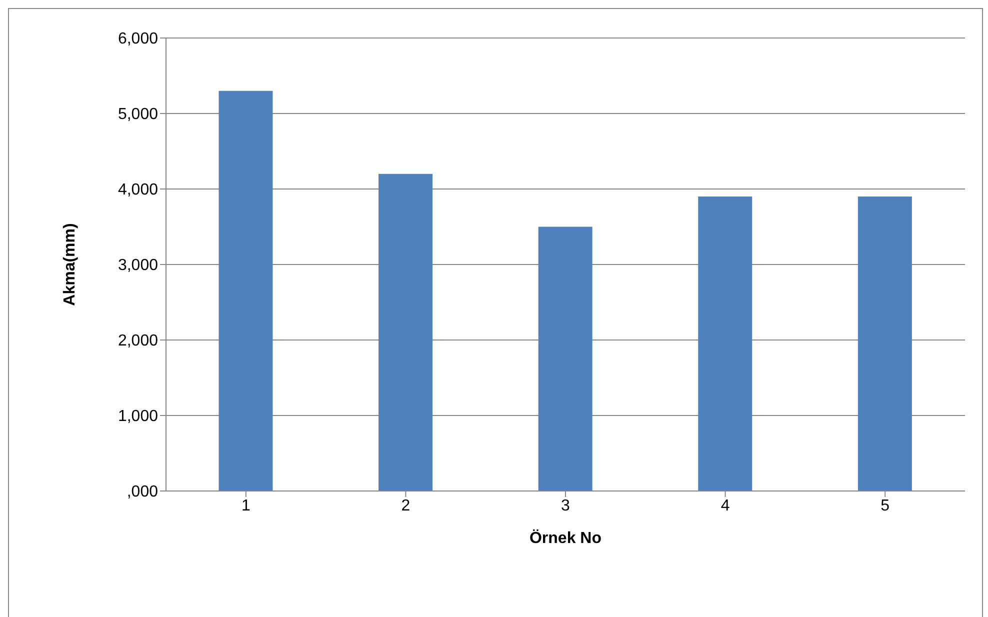  Describe the element at coordinates (405, 505) in the screenshot. I see `x-tick-label: 2` at that location.